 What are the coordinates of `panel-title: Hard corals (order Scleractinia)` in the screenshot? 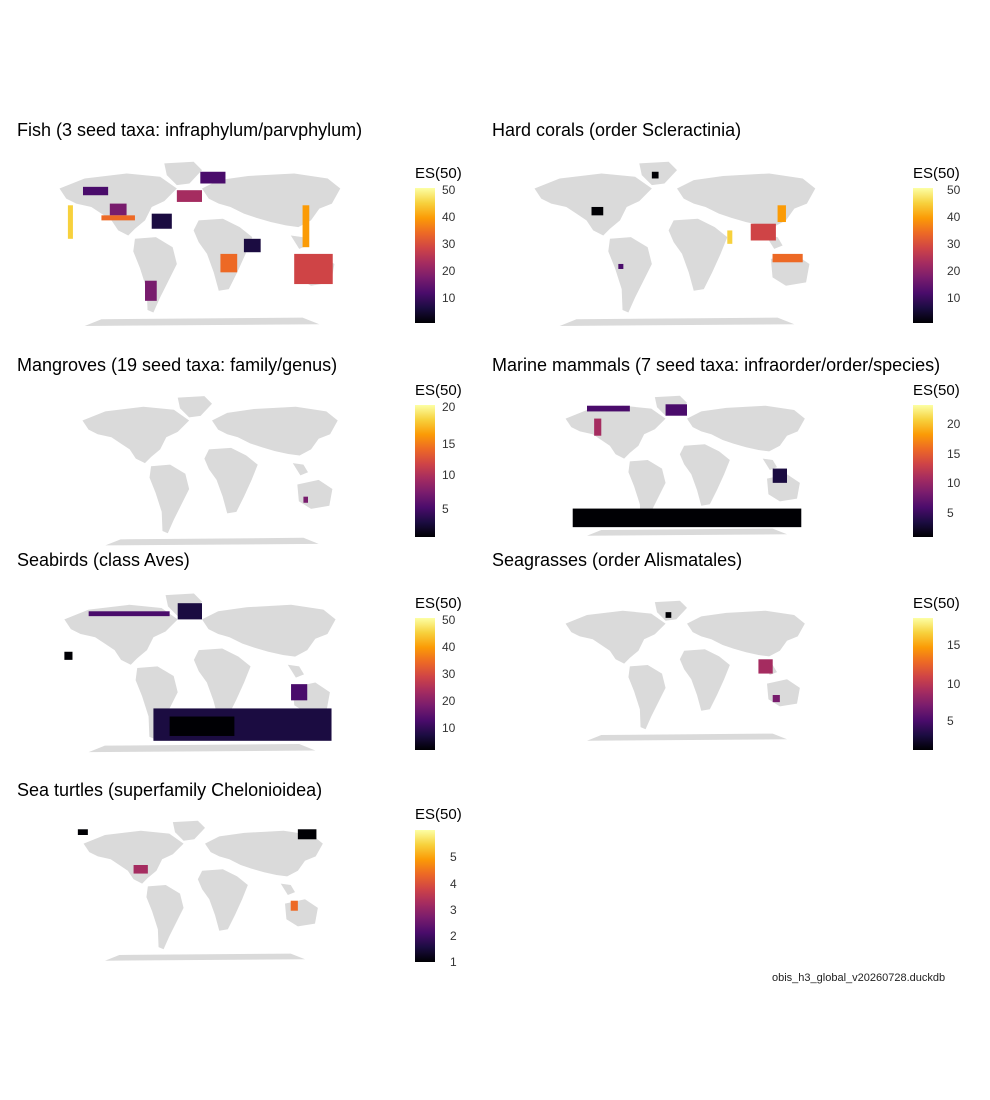 It's located at (617, 130).